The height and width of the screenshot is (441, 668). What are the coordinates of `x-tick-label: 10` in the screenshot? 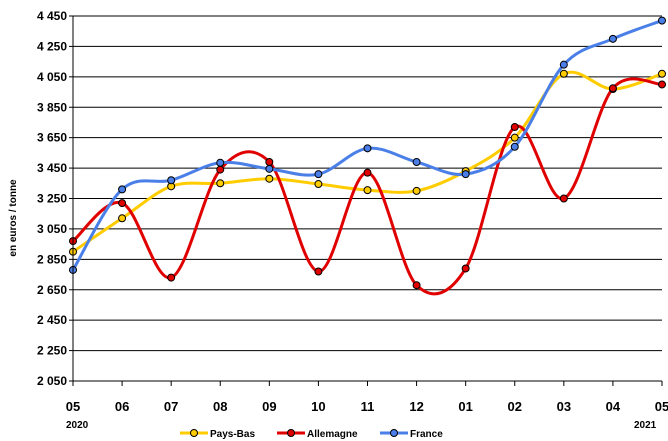 It's located at (318, 406).